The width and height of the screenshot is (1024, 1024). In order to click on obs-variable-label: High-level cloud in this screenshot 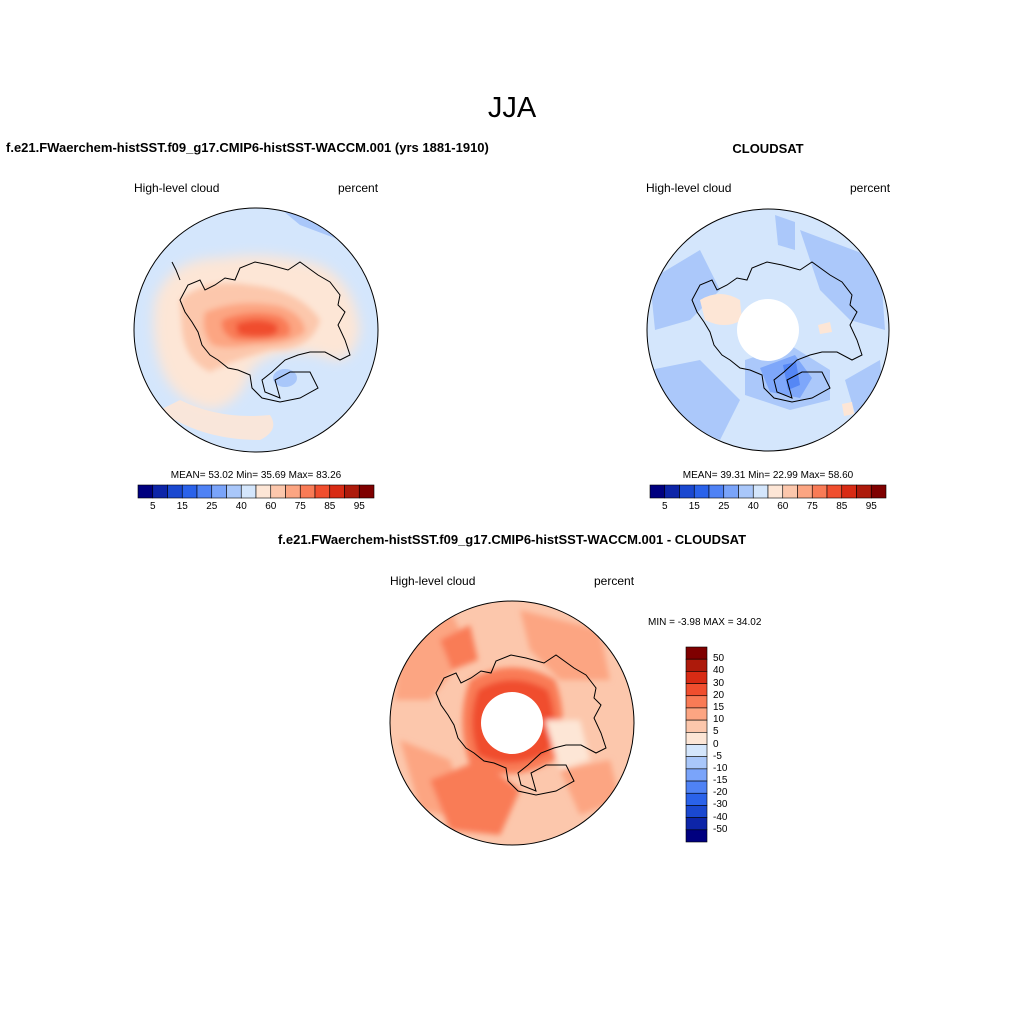, I will do `click(689, 188)`.